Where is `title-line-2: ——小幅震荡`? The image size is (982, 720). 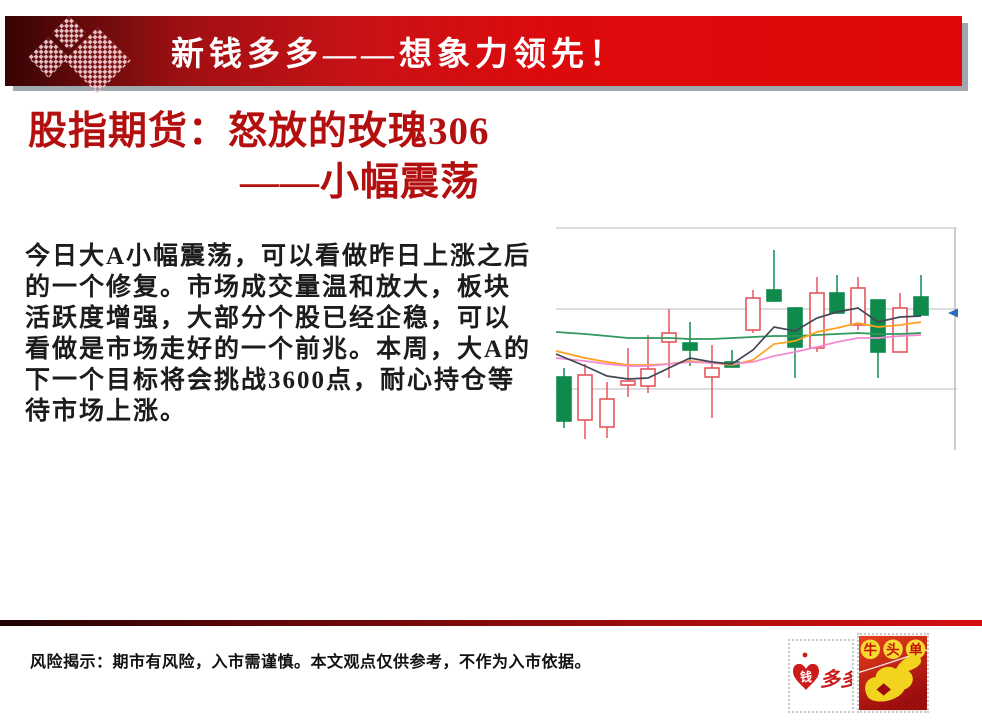 title-line-2: ——小幅震荡 is located at coordinates (360, 182).